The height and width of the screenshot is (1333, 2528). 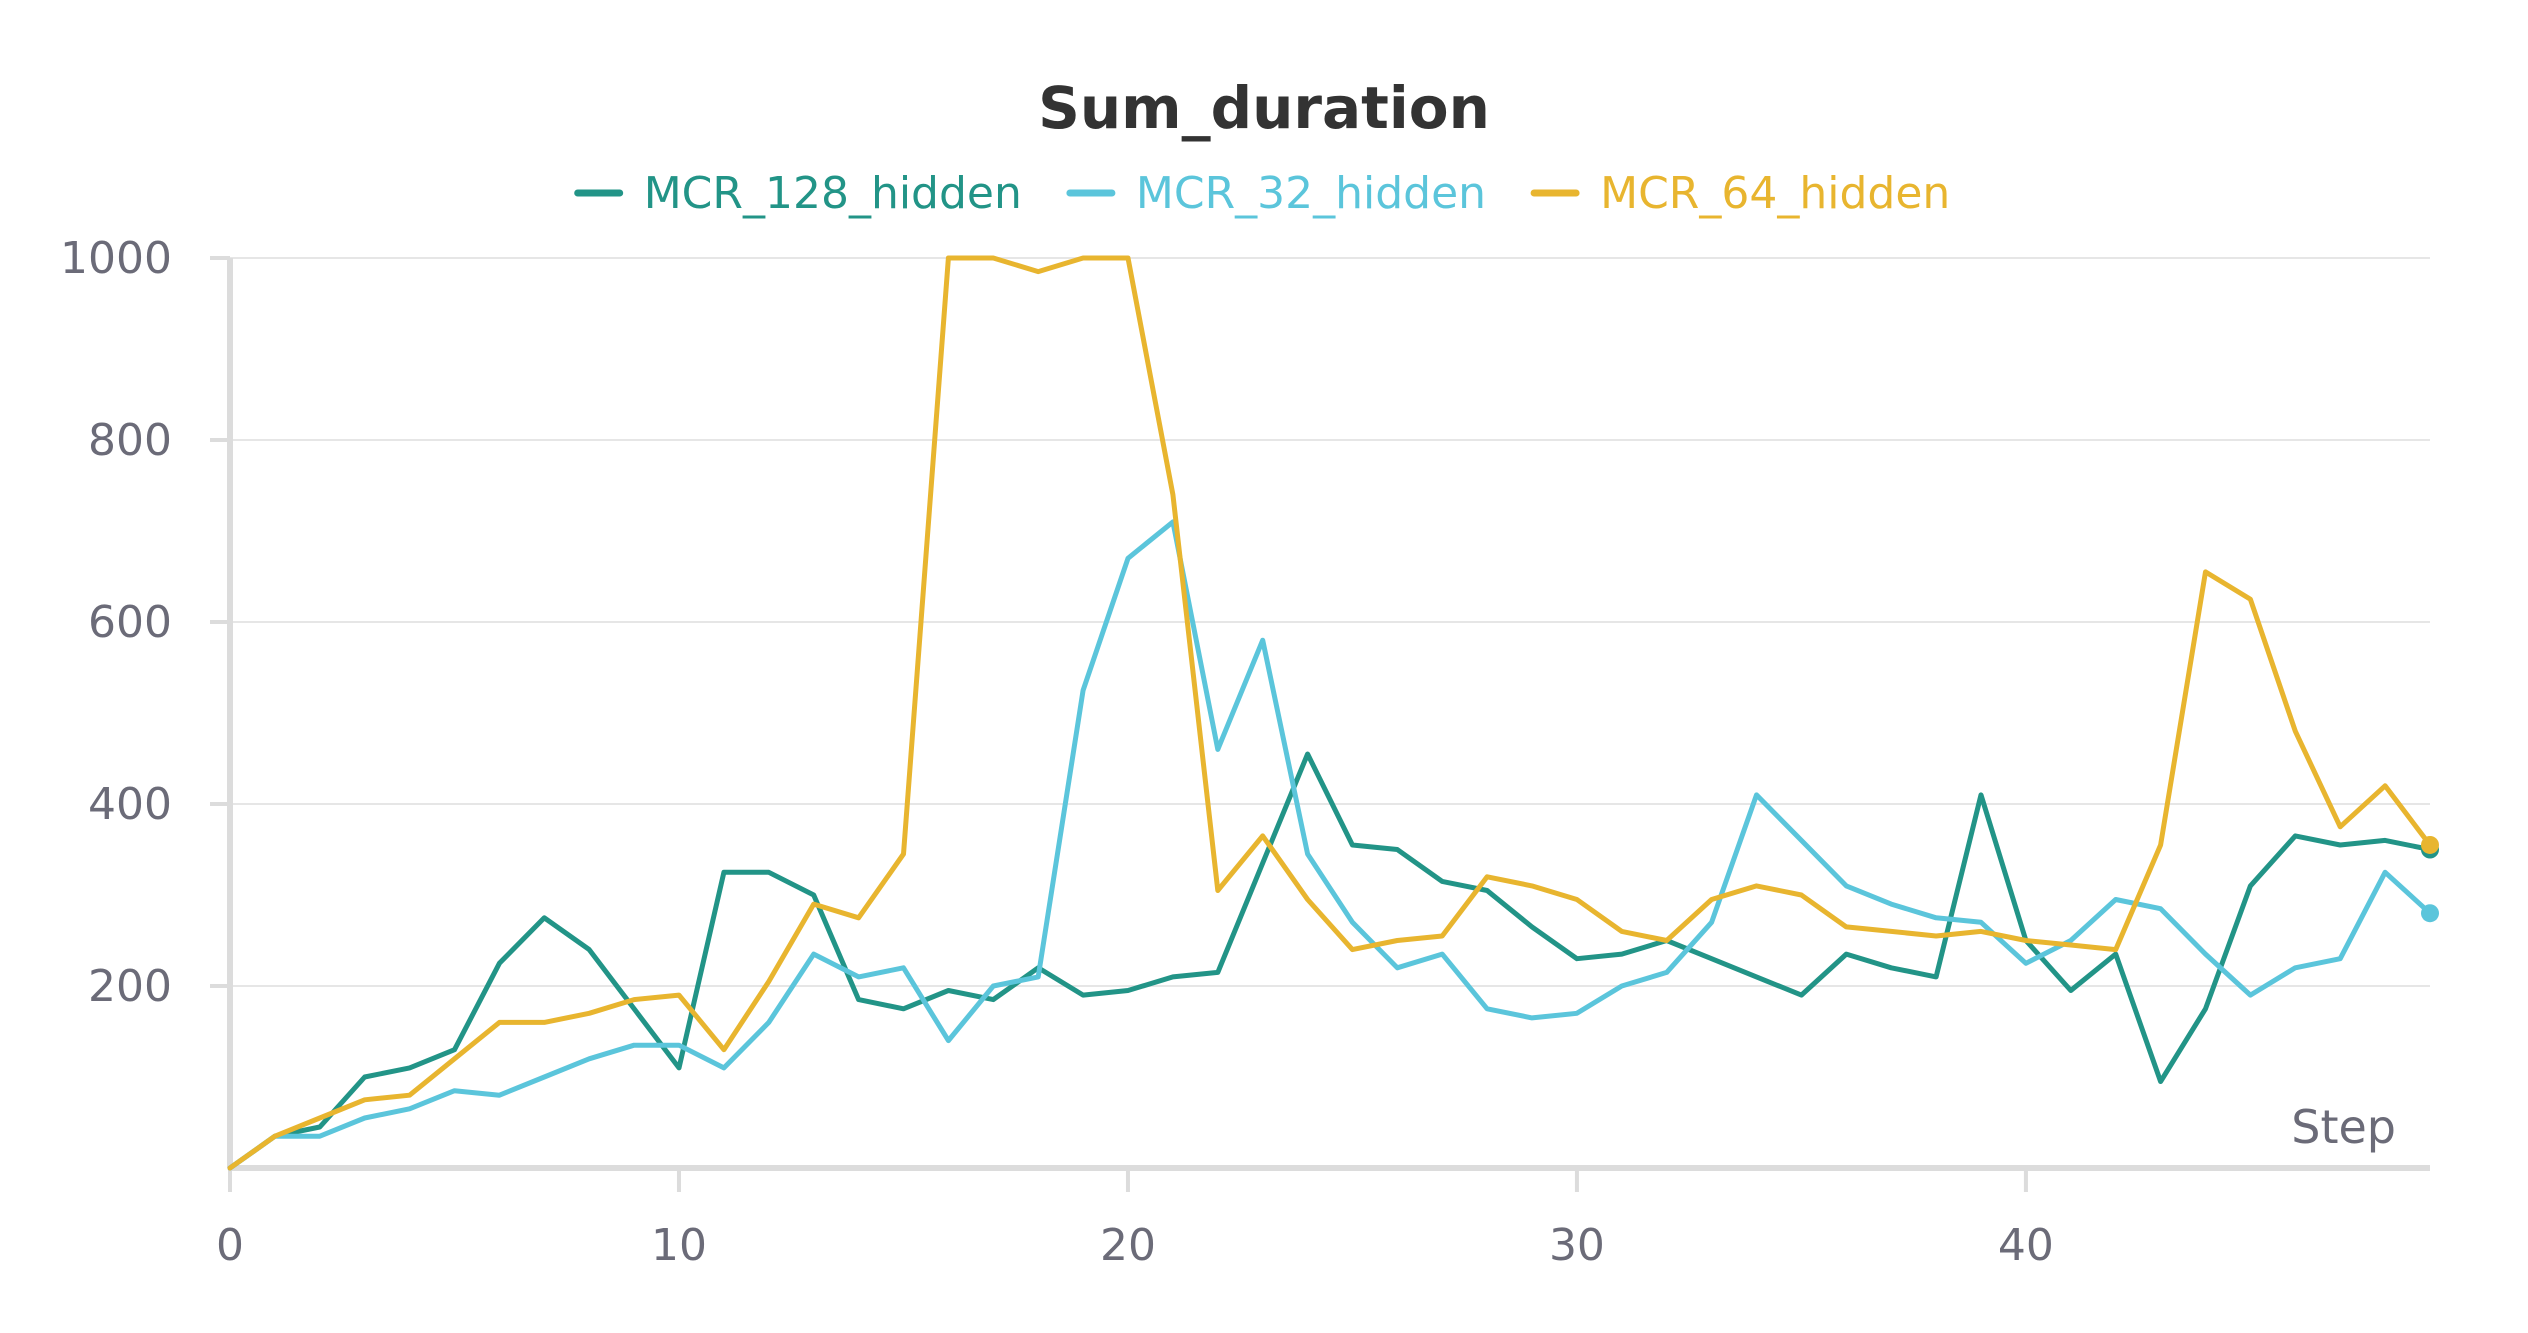 I want to click on legend-item: MCR_128_hidden, so click(x=798, y=193).